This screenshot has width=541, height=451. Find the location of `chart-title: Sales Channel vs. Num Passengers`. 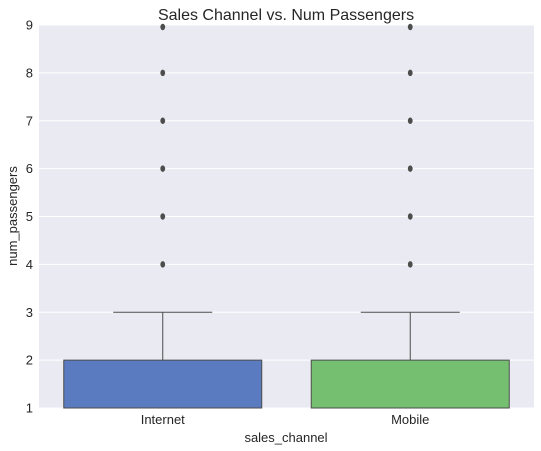

chart-title: Sales Channel vs. Num Passengers is located at coordinates (286, 15).